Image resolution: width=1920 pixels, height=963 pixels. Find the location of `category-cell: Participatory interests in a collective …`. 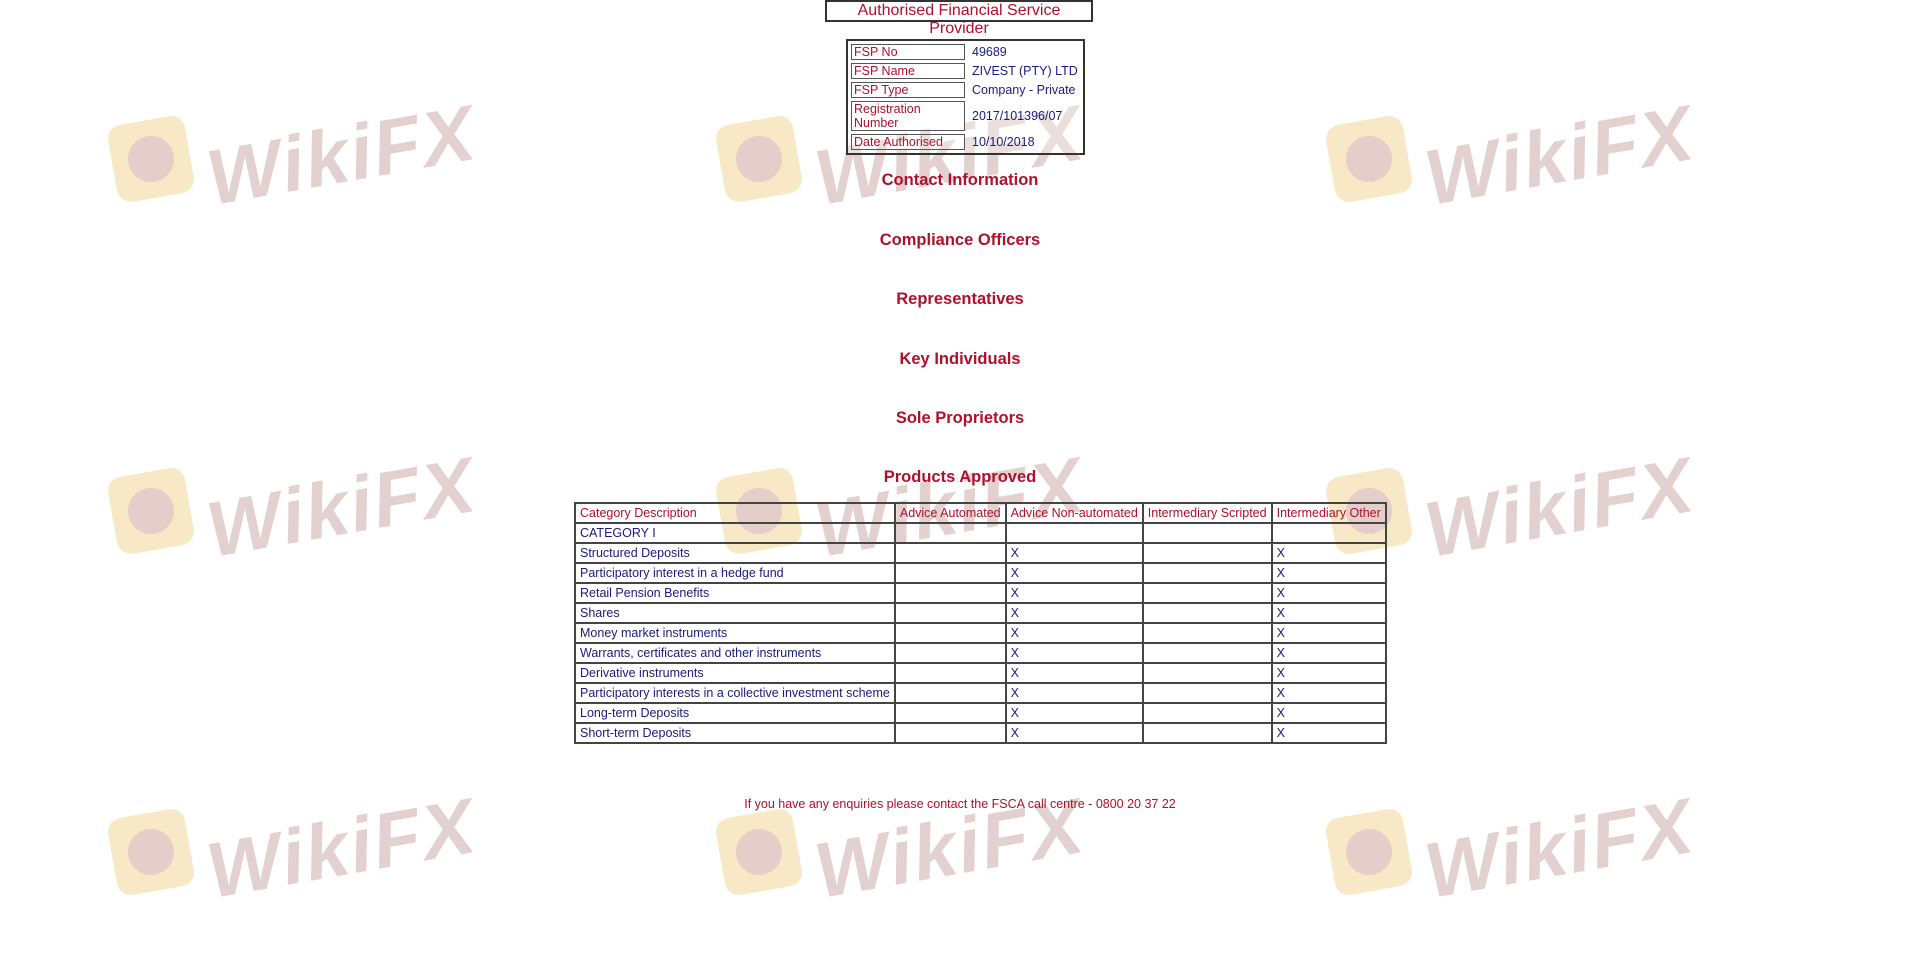

category-cell: Participatory interests in a collective … is located at coordinates (735, 693).